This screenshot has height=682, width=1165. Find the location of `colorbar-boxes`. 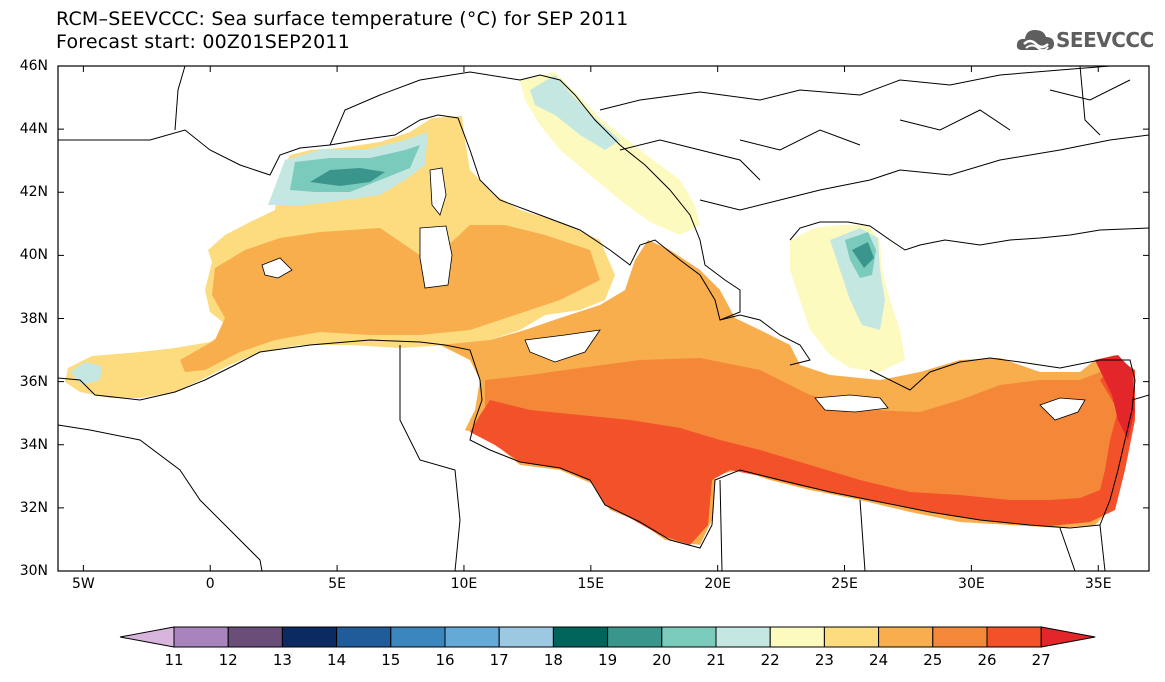

colorbar-boxes is located at coordinates (607, 637).